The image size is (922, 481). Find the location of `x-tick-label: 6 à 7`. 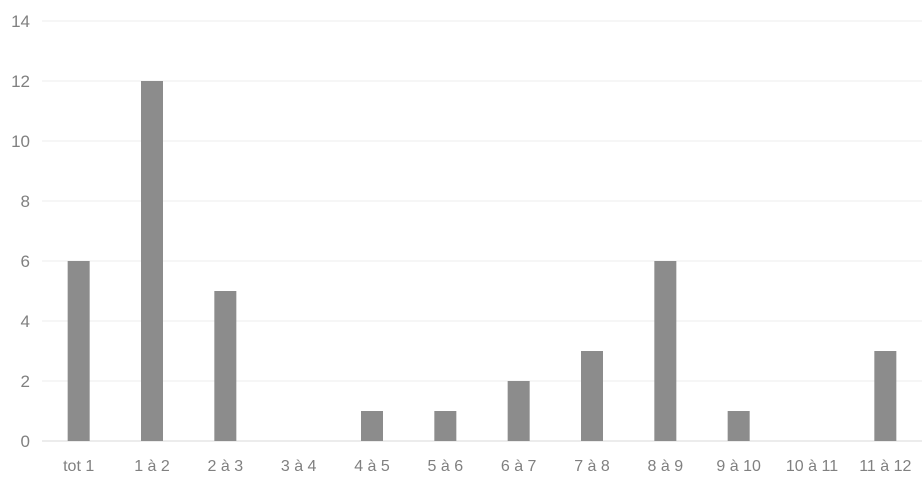

x-tick-label: 6 à 7 is located at coordinates (519, 466).